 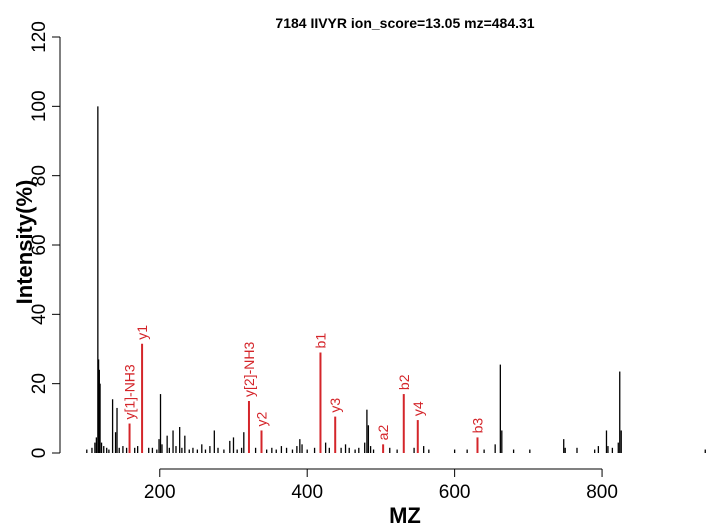 What do you see at coordinates (39, 244) in the screenshot?
I see `y-tick-label-3: 60` at bounding box center [39, 244].